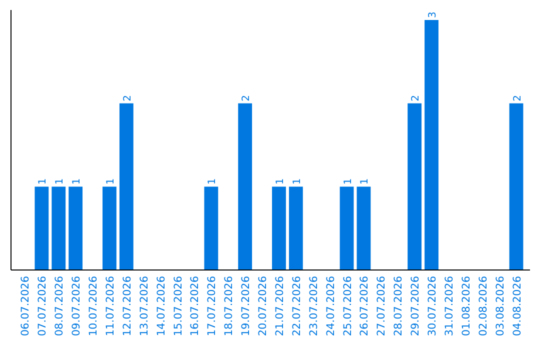 Image resolution: width=540 pixels, height=340 pixels. I want to click on x-tick-label: 07.07.2026, so click(42, 306).